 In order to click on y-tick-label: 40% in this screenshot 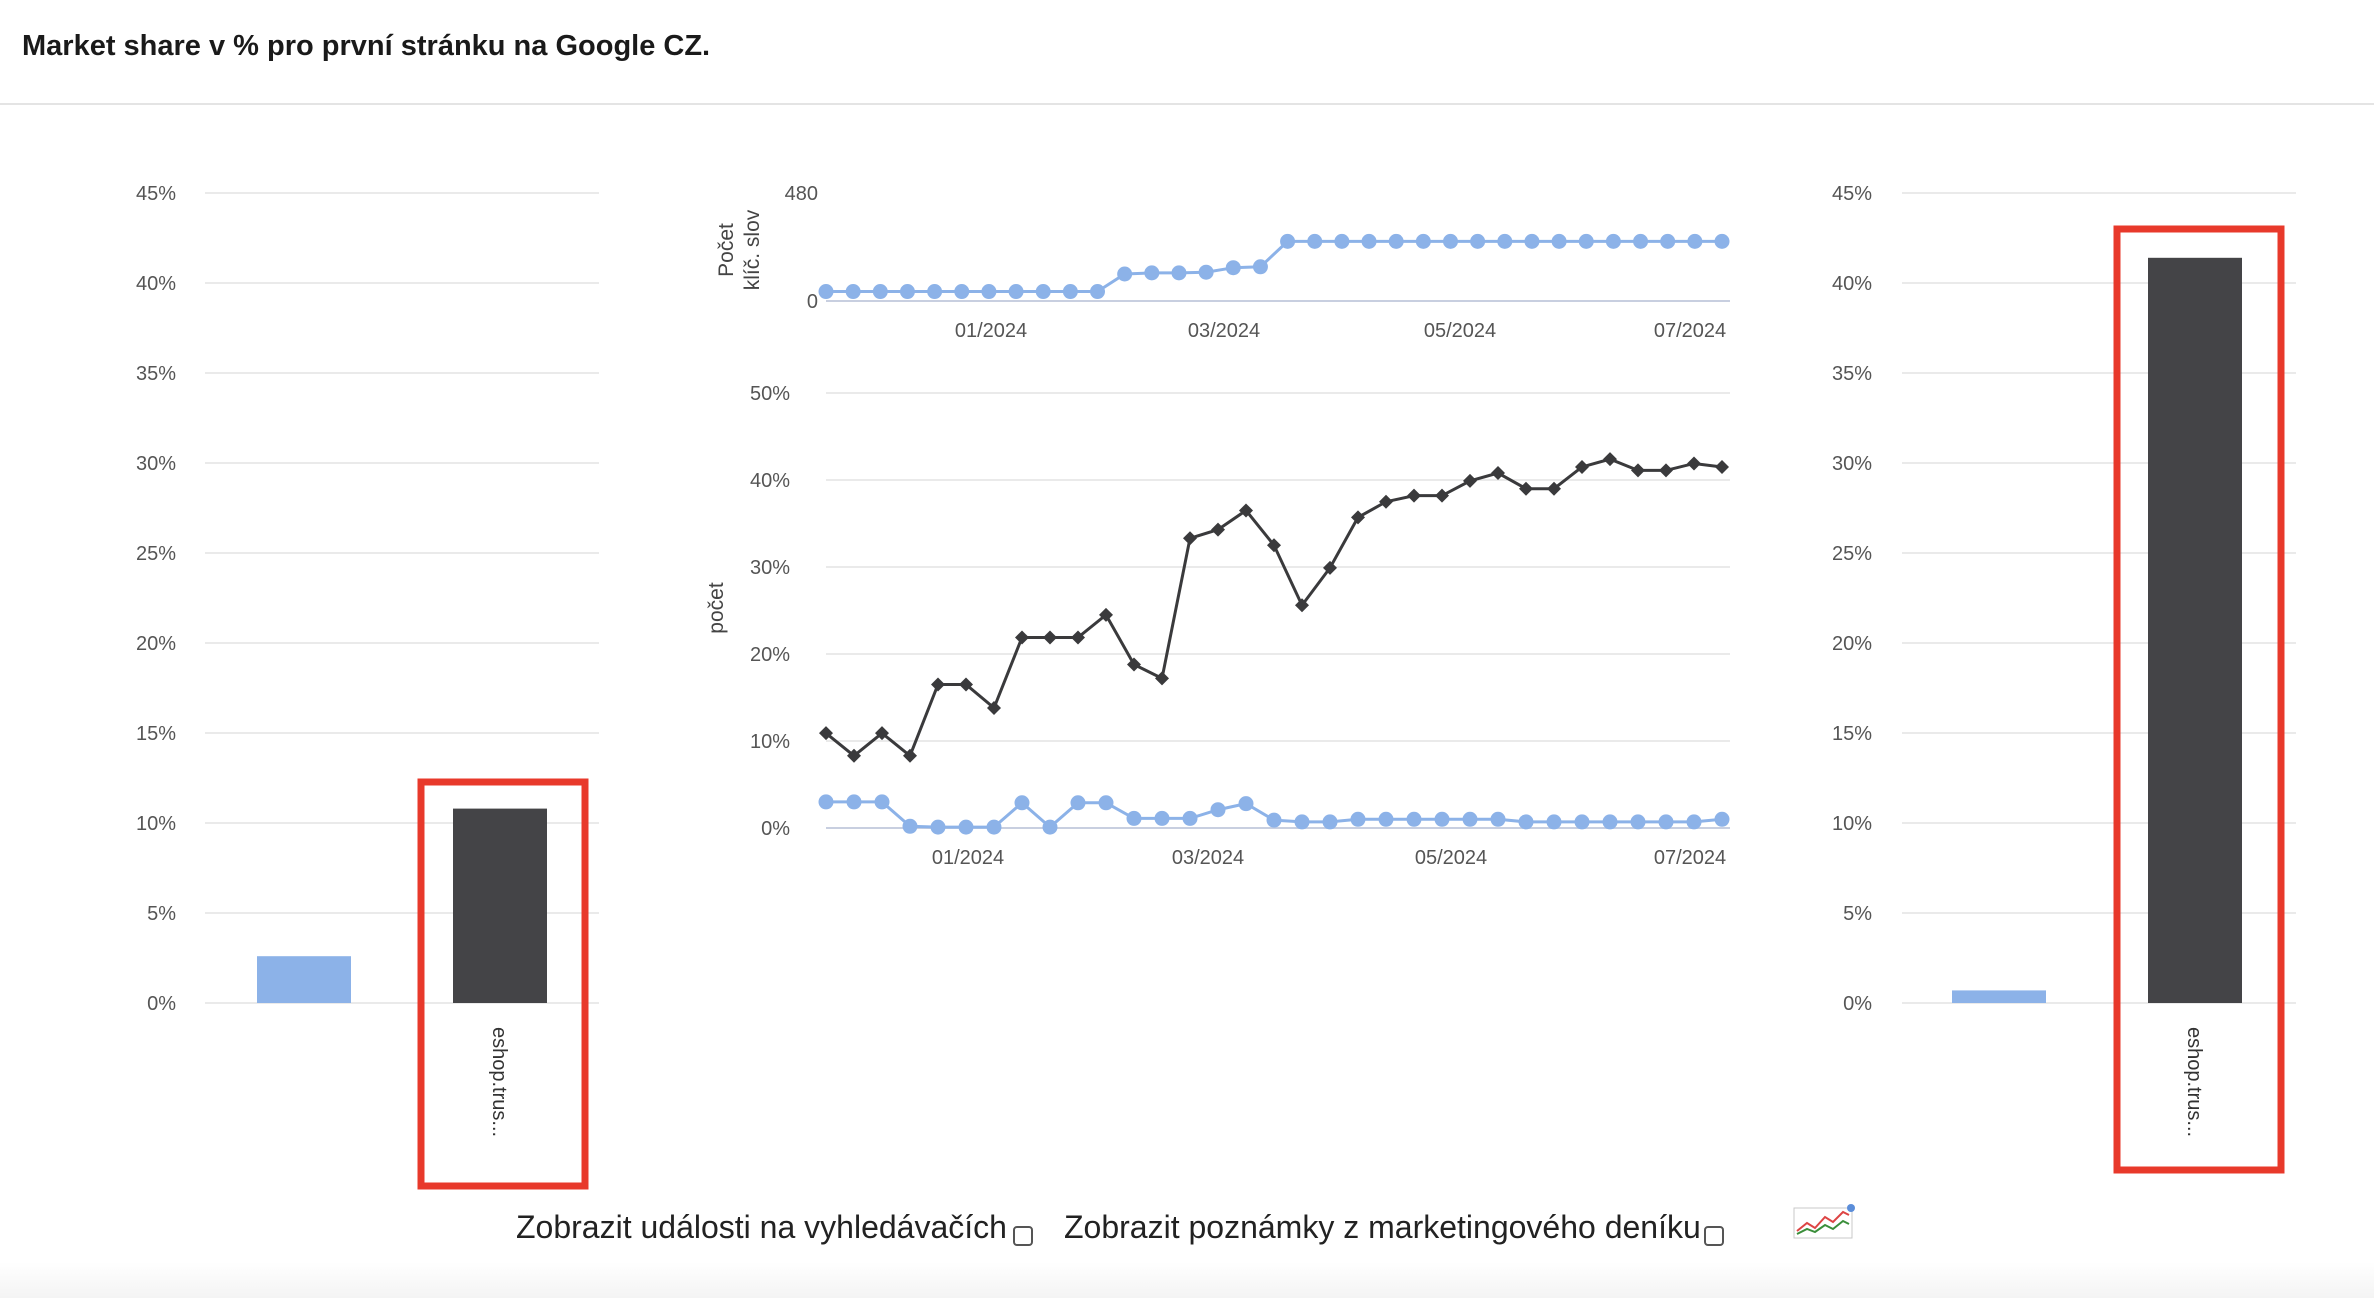, I will do `click(1852, 284)`.